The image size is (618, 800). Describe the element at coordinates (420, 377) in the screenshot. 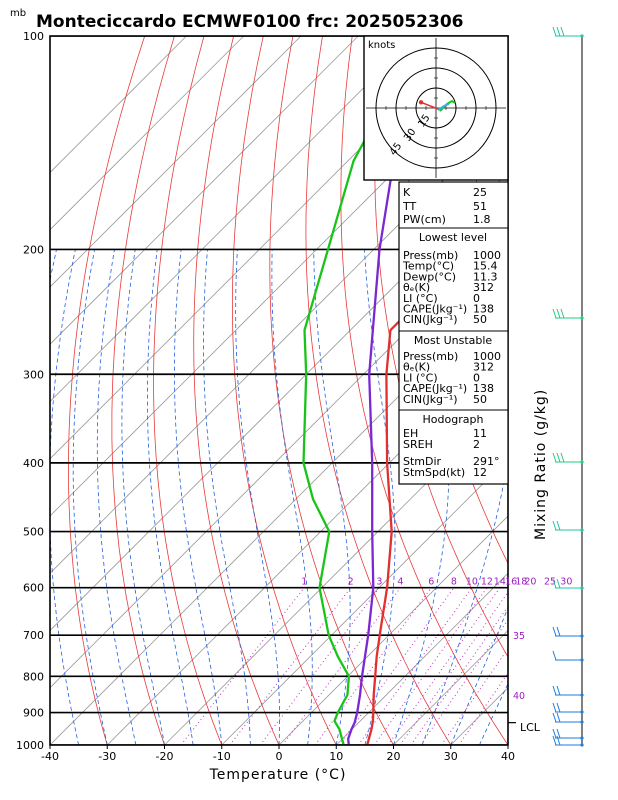

I see `most-unstable-label: LI (°C)` at that location.